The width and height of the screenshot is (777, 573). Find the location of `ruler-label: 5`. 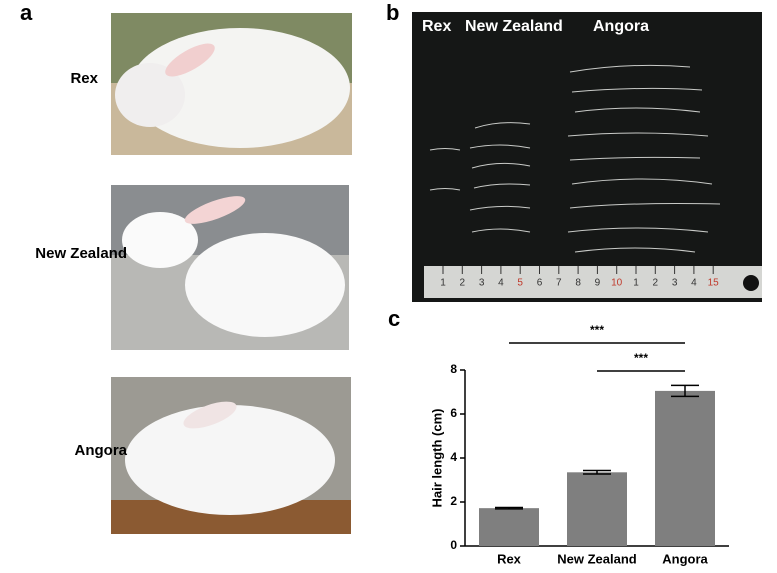

ruler-label: 5 is located at coordinates (520, 283).